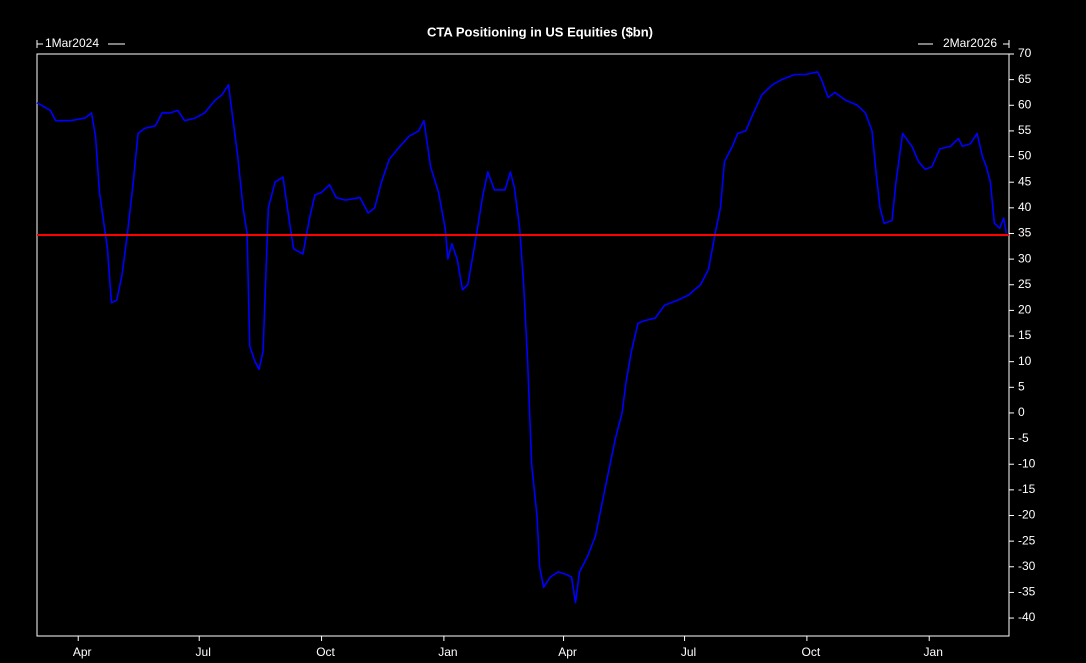 This screenshot has width=1086, height=663. I want to click on y-tick-label: -25, so click(1027, 540).